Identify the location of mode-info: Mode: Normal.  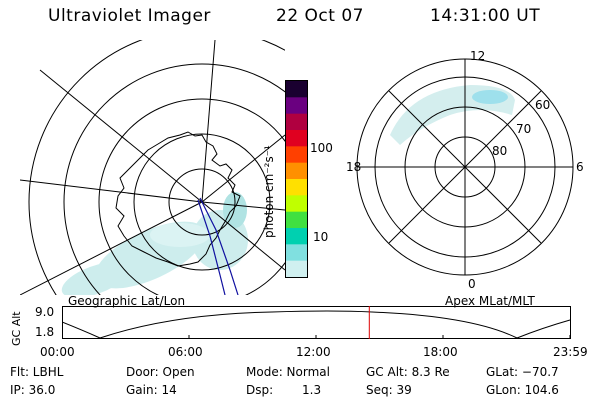
(288, 372).